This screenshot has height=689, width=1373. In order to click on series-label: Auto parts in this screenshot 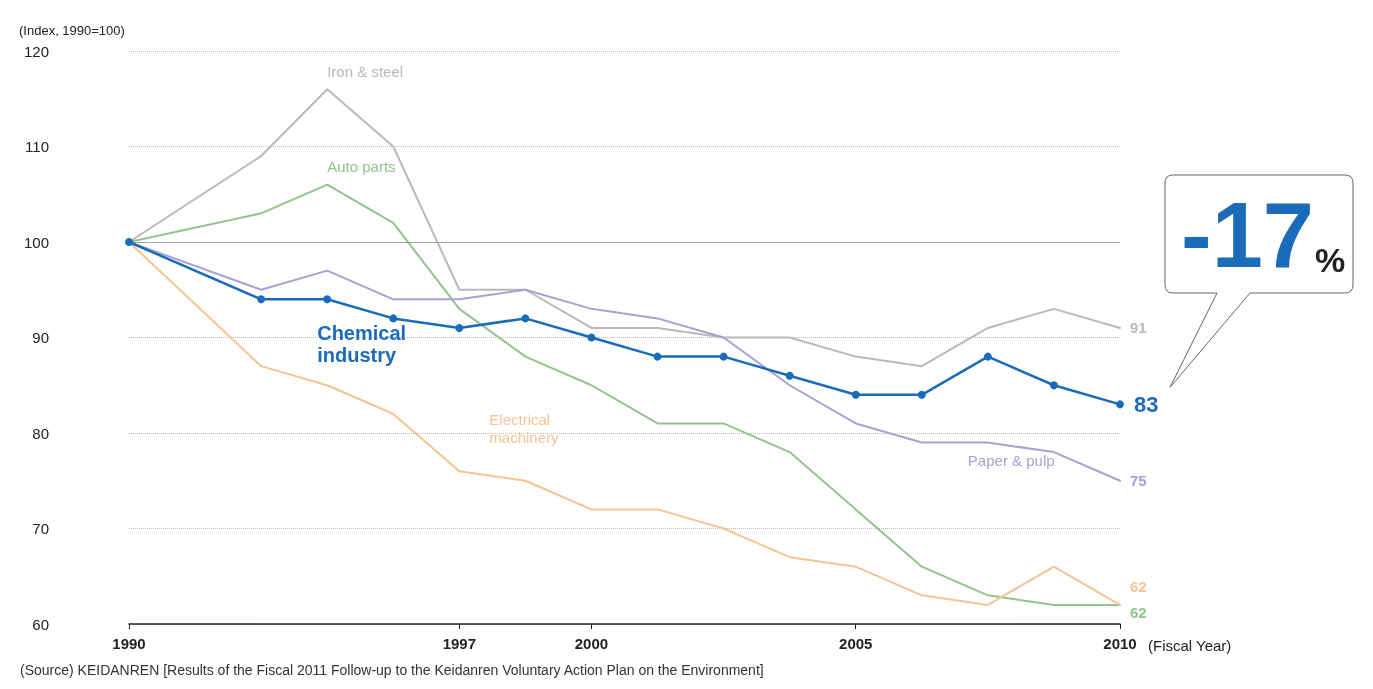, I will do `click(361, 167)`.